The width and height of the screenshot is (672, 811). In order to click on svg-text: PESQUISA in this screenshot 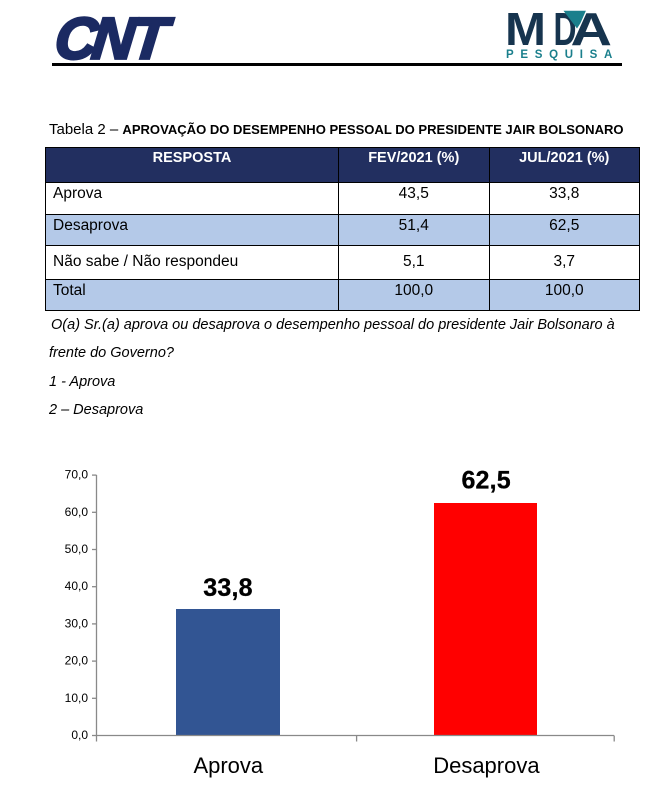, I will do `click(562, 55)`.